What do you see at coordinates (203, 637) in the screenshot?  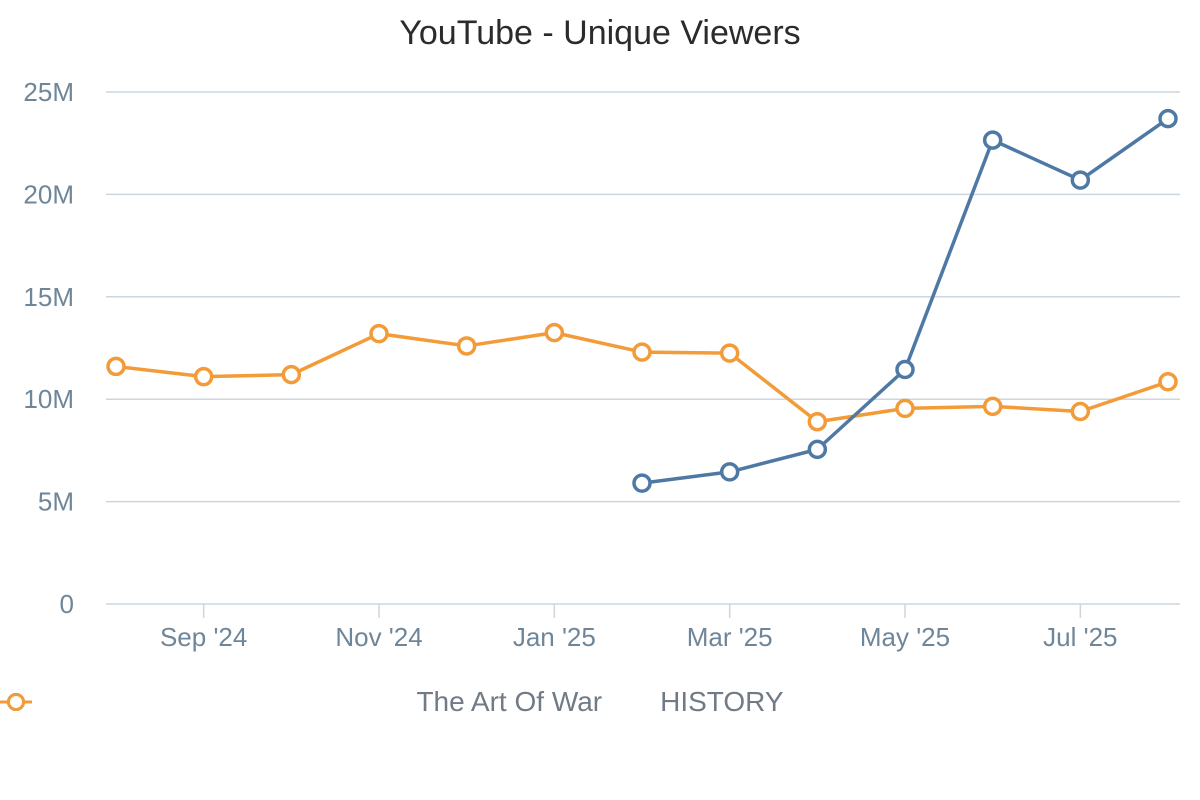 I see `x-tick-label: Sep '24` at bounding box center [203, 637].